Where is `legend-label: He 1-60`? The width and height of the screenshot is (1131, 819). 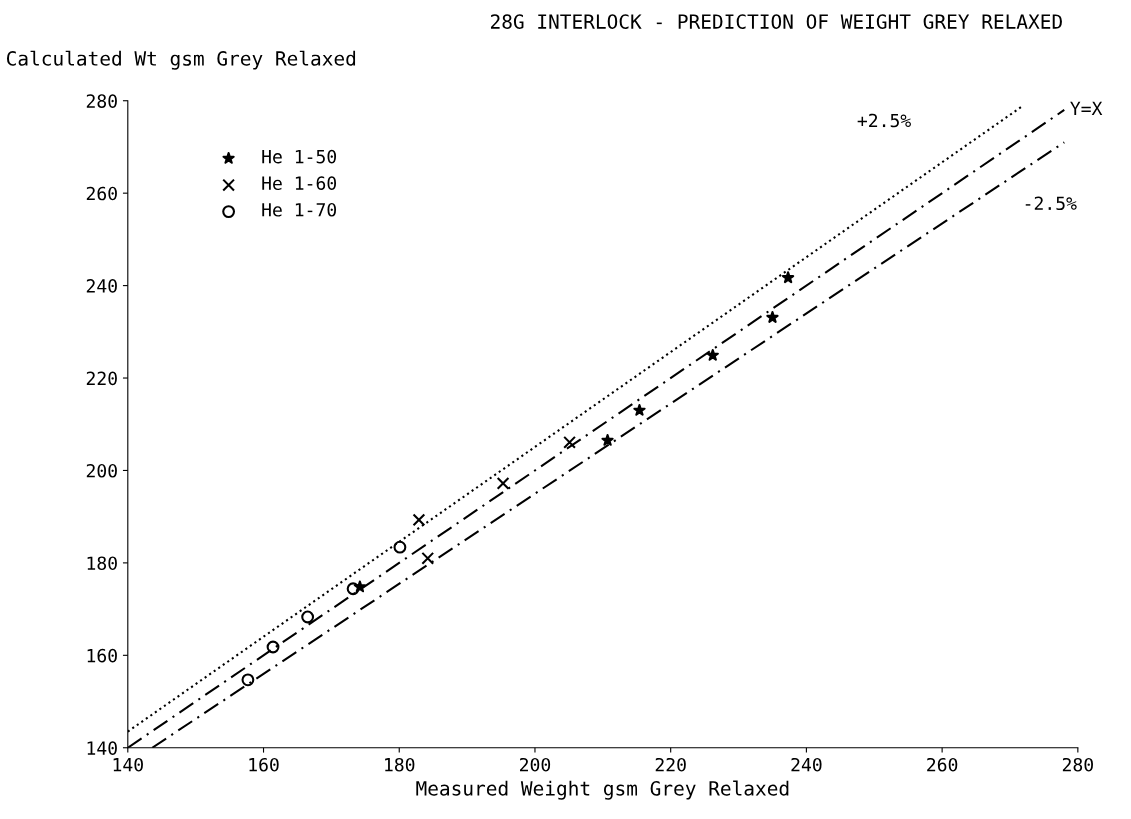
legend-label: He 1-60 is located at coordinates (299, 183).